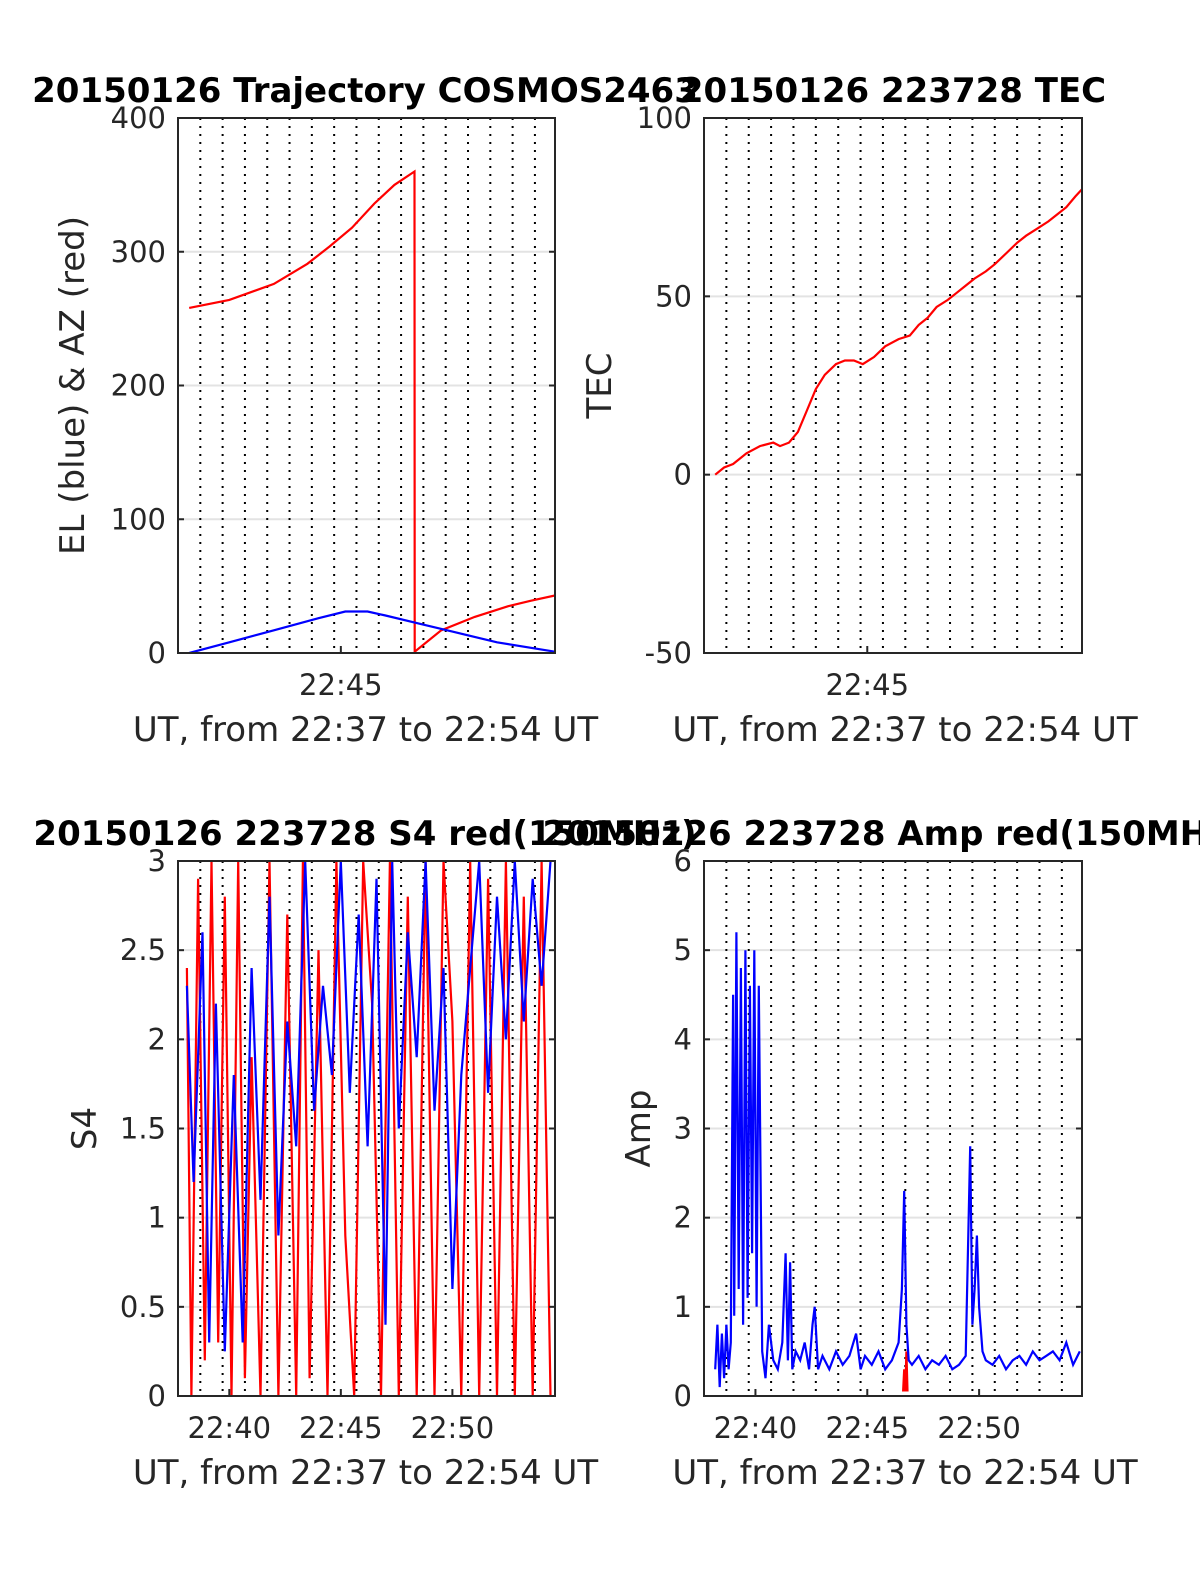 The height and width of the screenshot is (1575, 1200). Describe the element at coordinates (138, 252) in the screenshot. I see `ytick-label: 300` at that location.